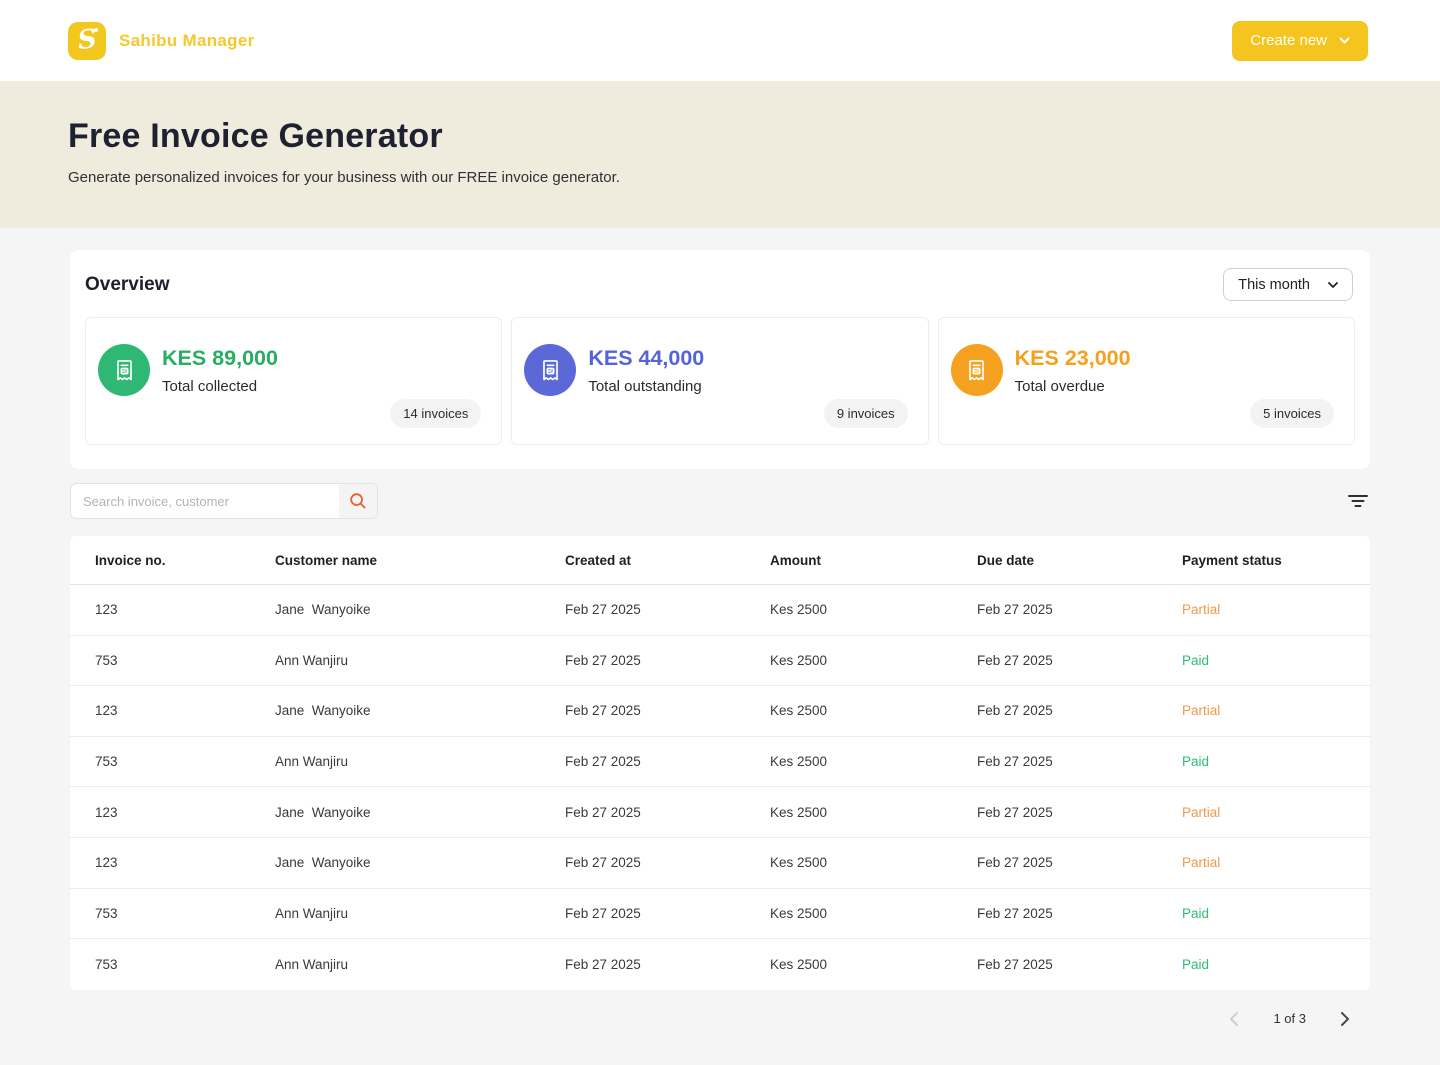  Describe the element at coordinates (1146, 381) in the screenshot. I see `stat-card: $ KES 23,000 Total overdue 5 invoices` at that location.